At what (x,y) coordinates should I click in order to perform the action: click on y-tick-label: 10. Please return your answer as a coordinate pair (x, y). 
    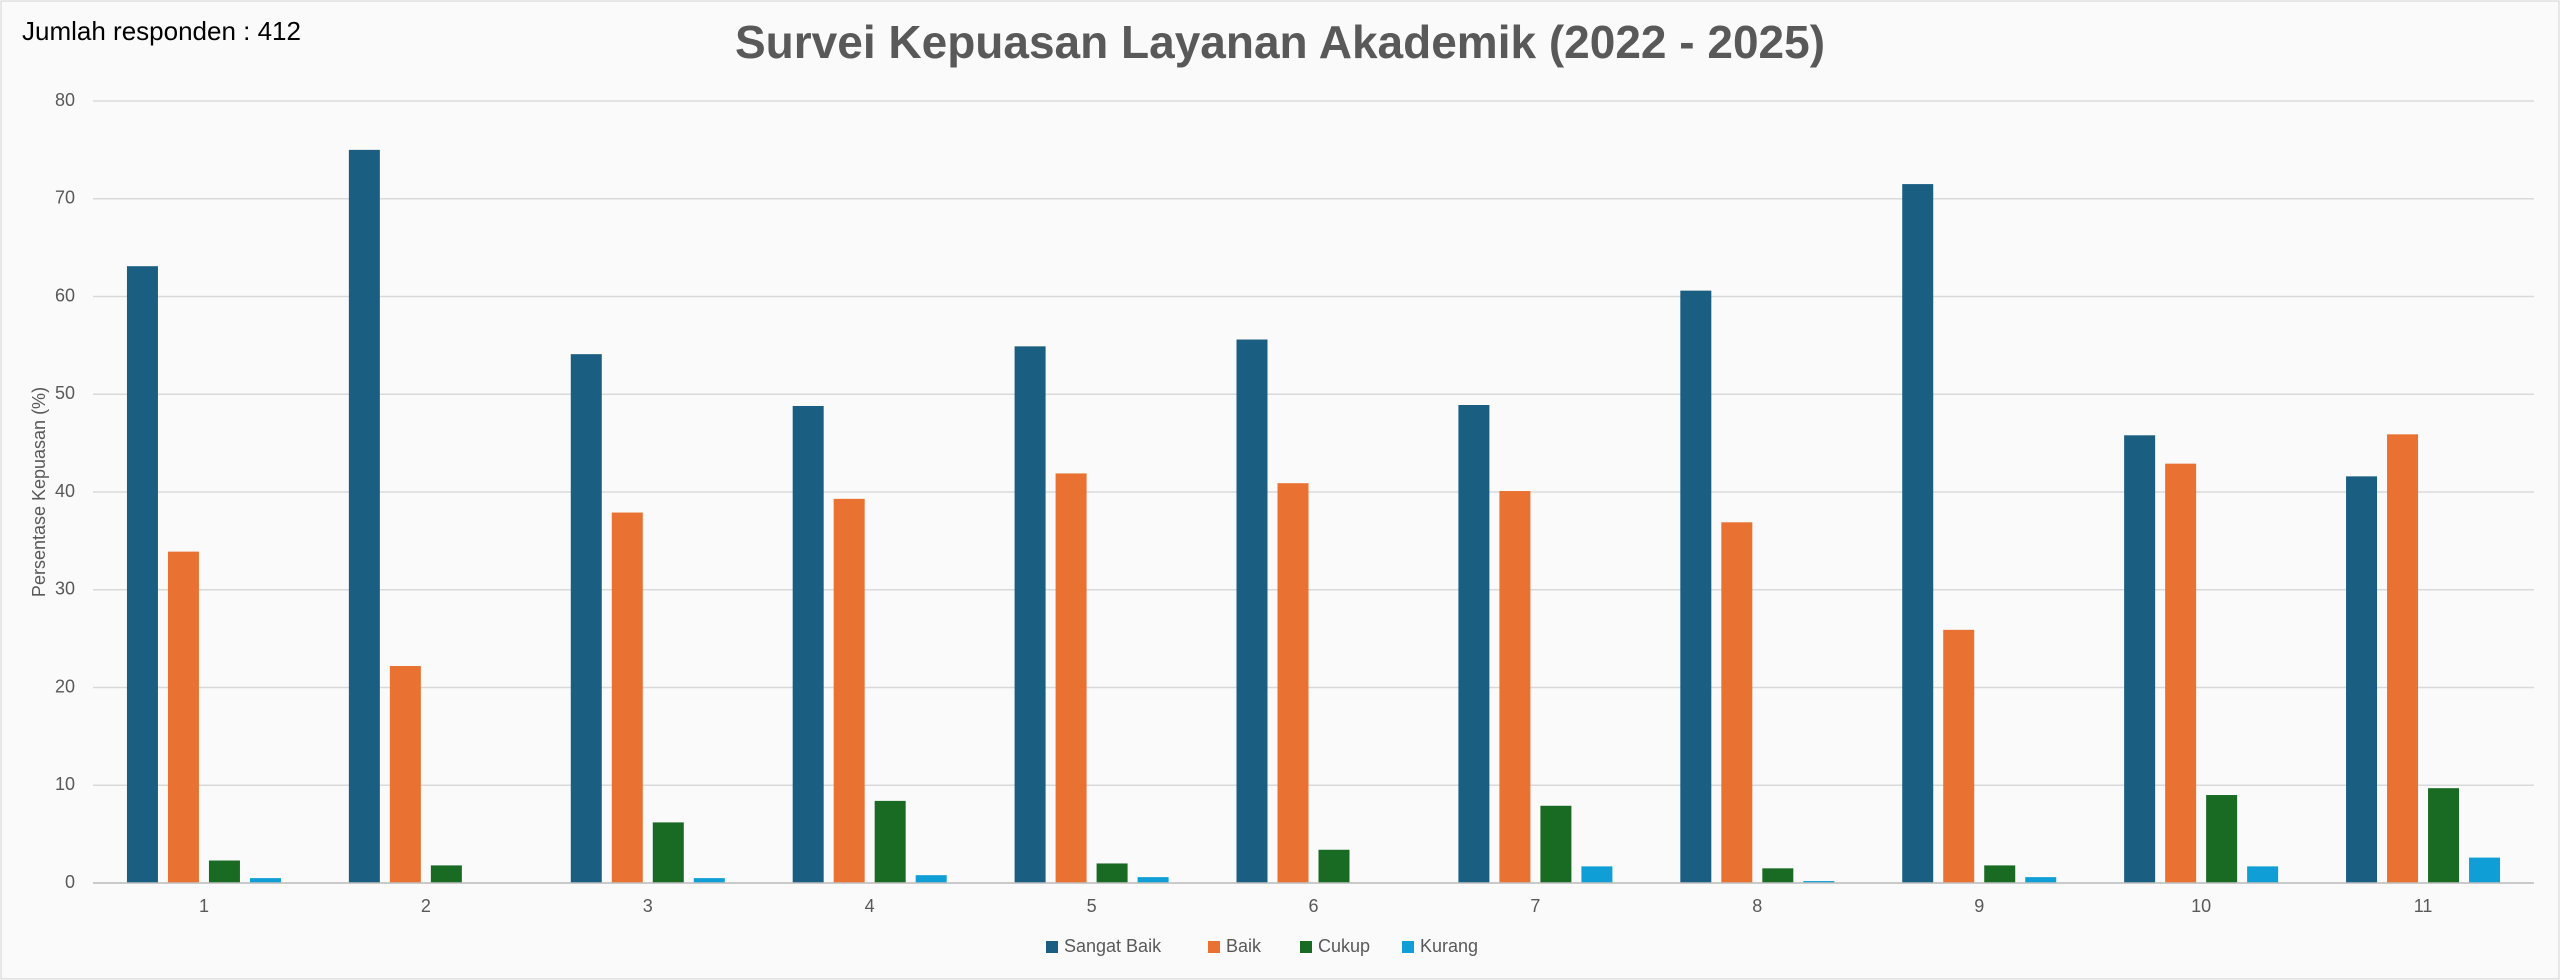
    Looking at the image, I should click on (65, 784).